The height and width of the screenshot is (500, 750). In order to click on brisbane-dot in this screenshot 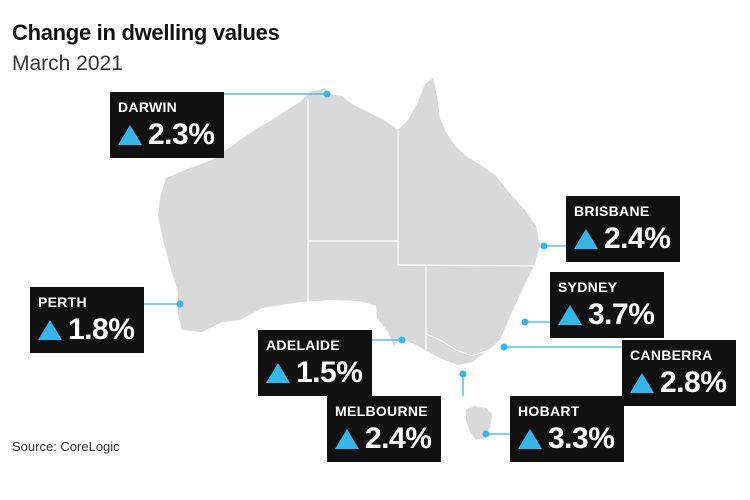, I will do `click(544, 246)`.